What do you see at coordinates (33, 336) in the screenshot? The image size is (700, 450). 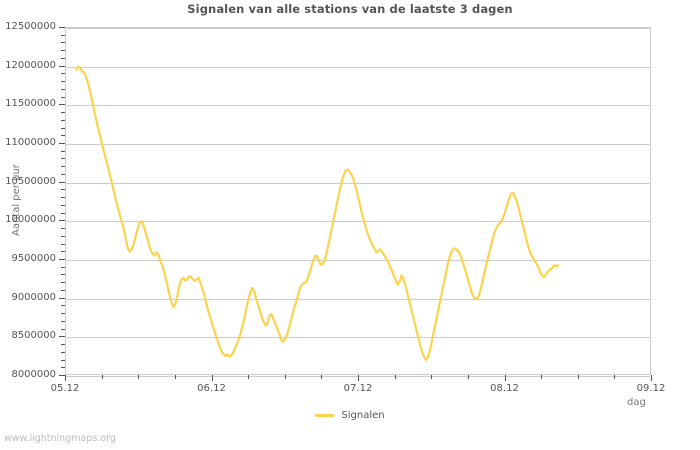 I see `y-tick-label: 8500000` at bounding box center [33, 336].